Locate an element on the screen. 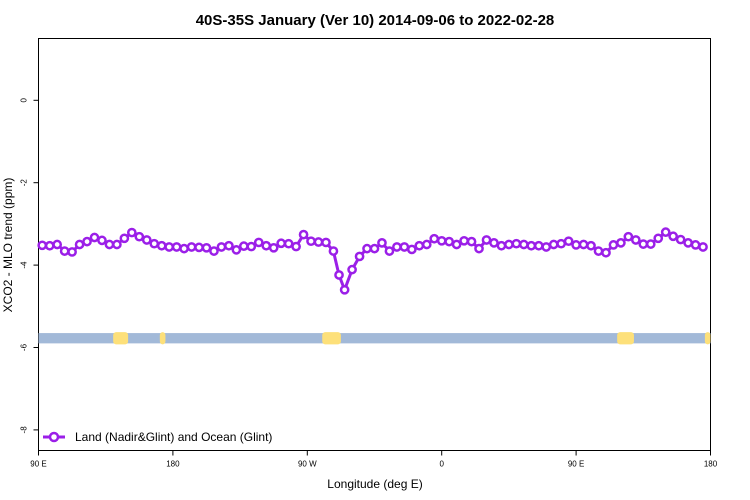 The height and width of the screenshot is (500, 750). legend: Land (Nadir&Glint) and Ocean (Glint) is located at coordinates (157, 437).